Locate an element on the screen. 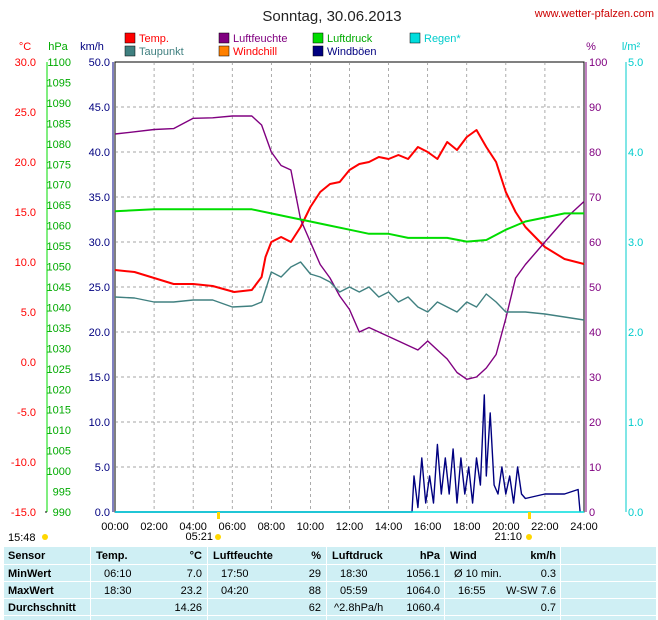 This screenshot has height=620, width=658. series-line-taupunkt is located at coordinates (349, 291).